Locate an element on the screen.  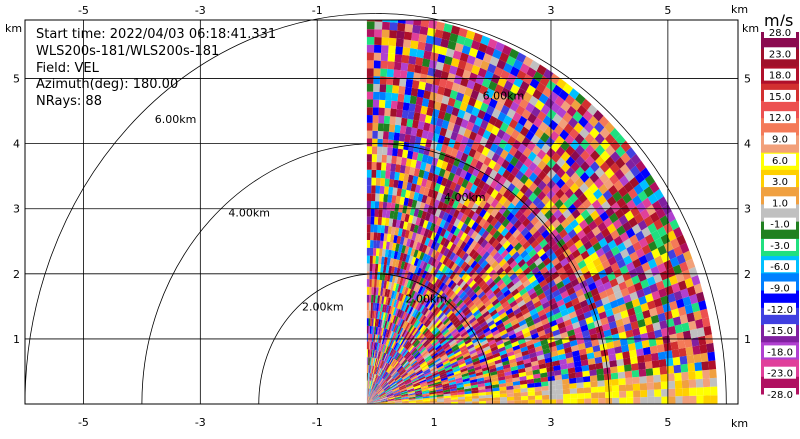
y-tick-label: 2 is located at coordinates (16, 274).